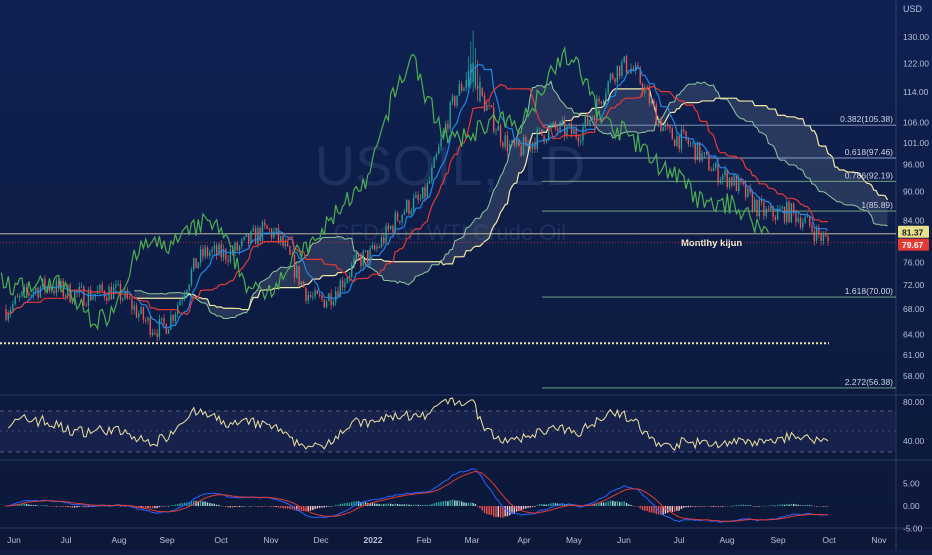 The height and width of the screenshot is (555, 932). Describe the element at coordinates (914, 335) in the screenshot. I see `price-tick-label: 64.00` at that location.